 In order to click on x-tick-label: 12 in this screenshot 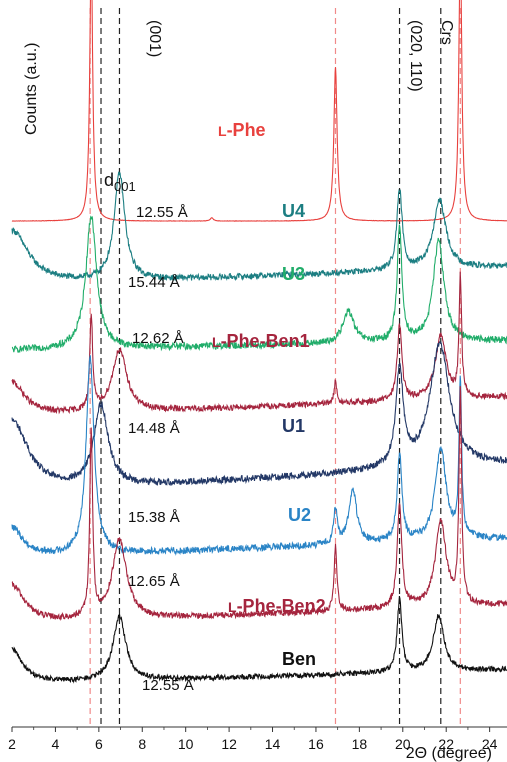, I will do `click(229, 744)`.